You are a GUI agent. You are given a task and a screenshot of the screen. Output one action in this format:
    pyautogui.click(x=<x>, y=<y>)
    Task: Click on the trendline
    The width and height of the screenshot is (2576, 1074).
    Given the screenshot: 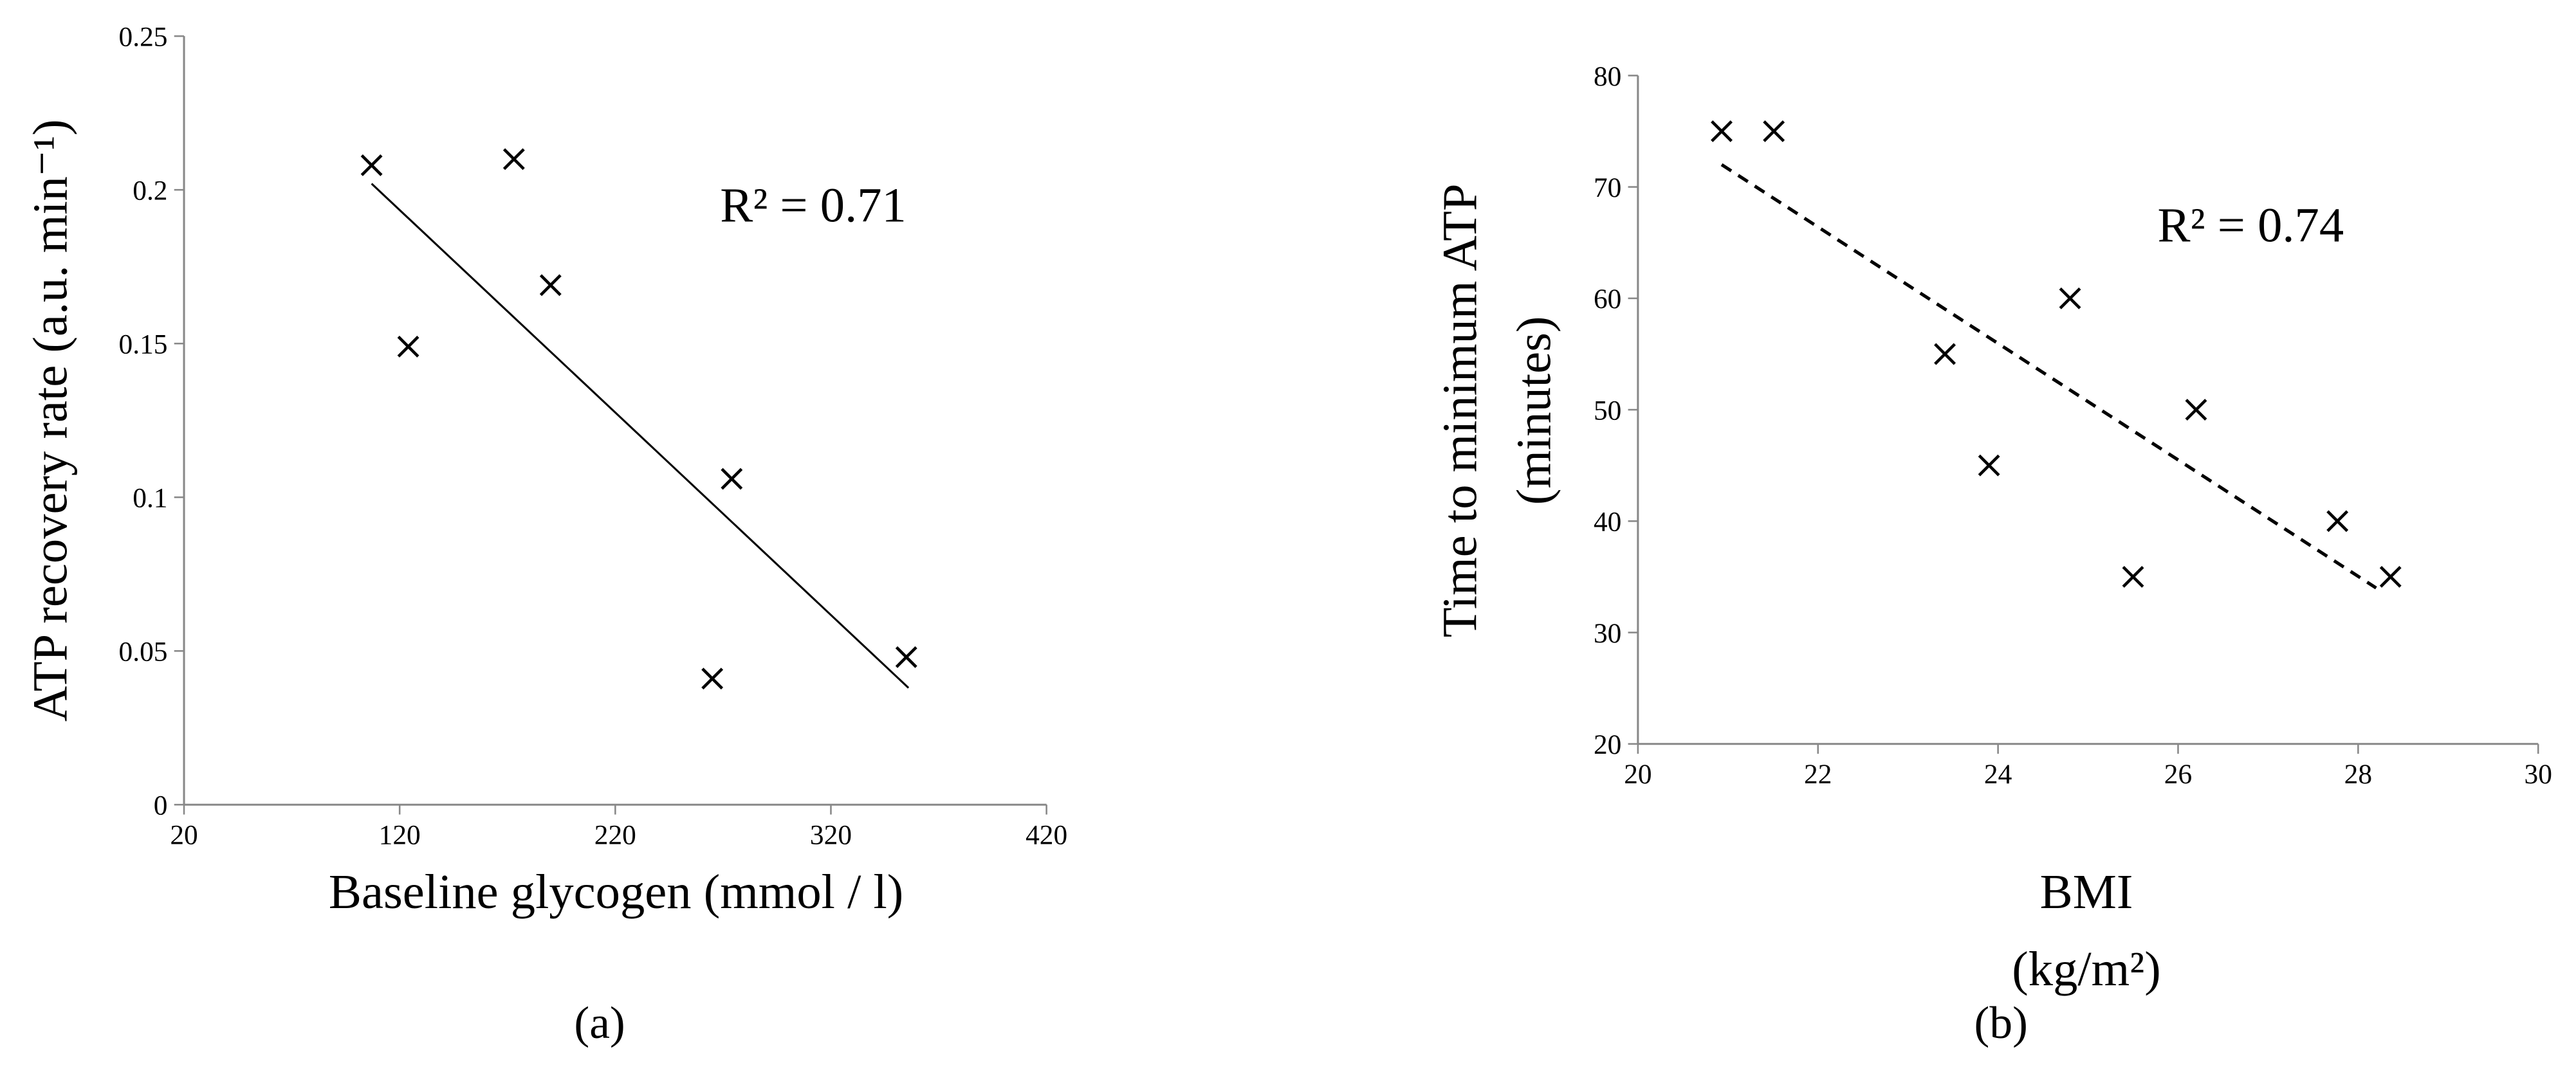 What is the action you would take?
    pyautogui.click(x=640, y=436)
    